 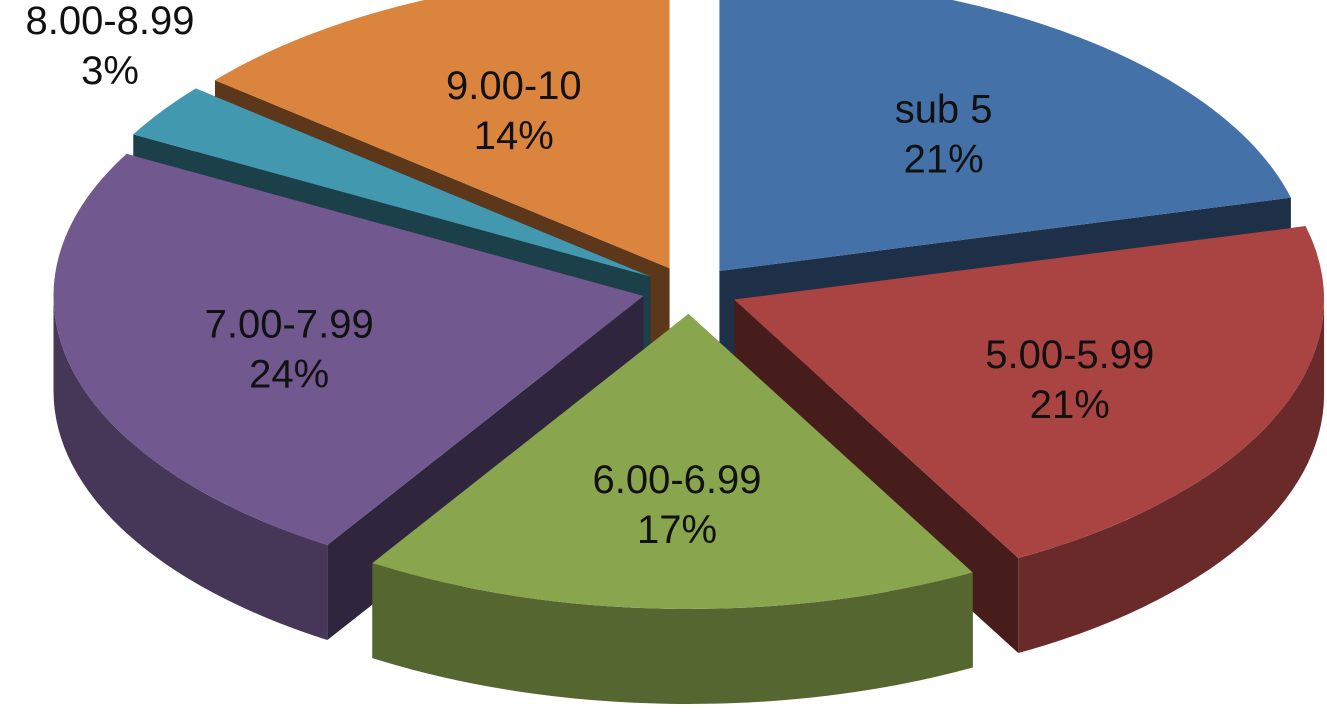 What do you see at coordinates (1069, 355) in the screenshot?
I see `slice-label-5-00-5-99: 5.00-5.99` at bounding box center [1069, 355].